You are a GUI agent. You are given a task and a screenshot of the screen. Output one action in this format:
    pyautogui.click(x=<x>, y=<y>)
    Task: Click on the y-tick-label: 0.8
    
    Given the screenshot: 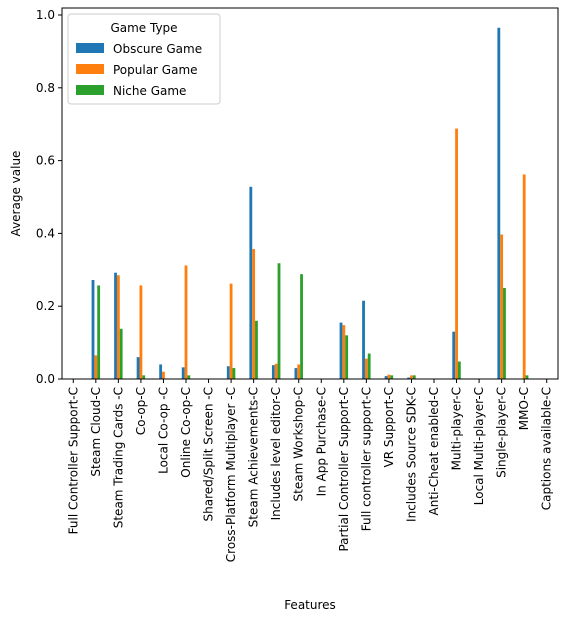 What is the action you would take?
    pyautogui.click(x=45, y=88)
    